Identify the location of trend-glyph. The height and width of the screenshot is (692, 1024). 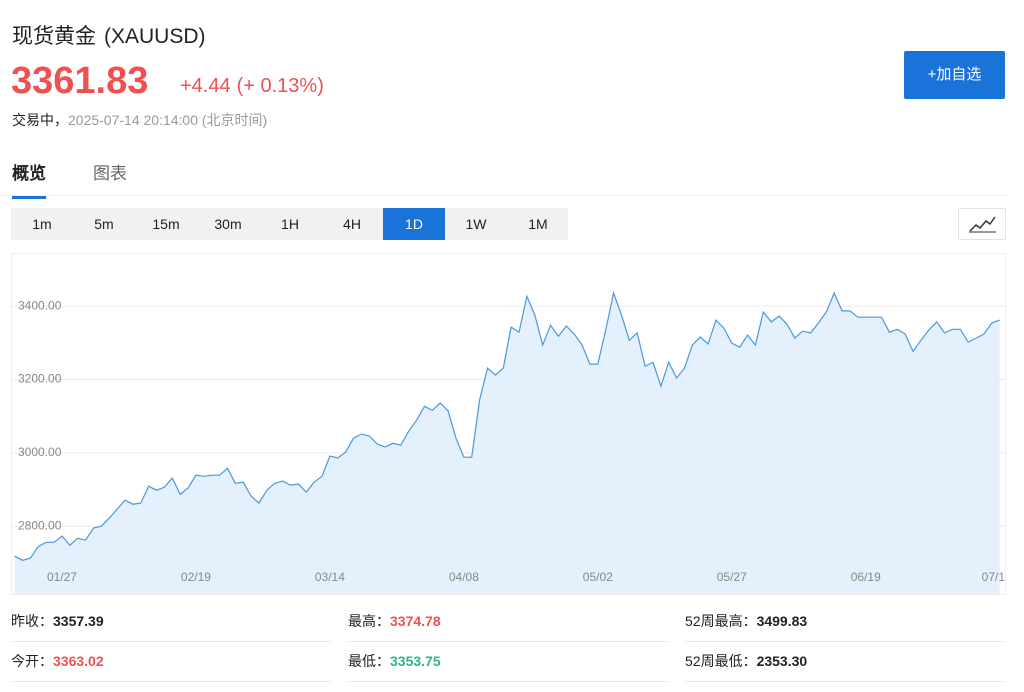
(982, 224).